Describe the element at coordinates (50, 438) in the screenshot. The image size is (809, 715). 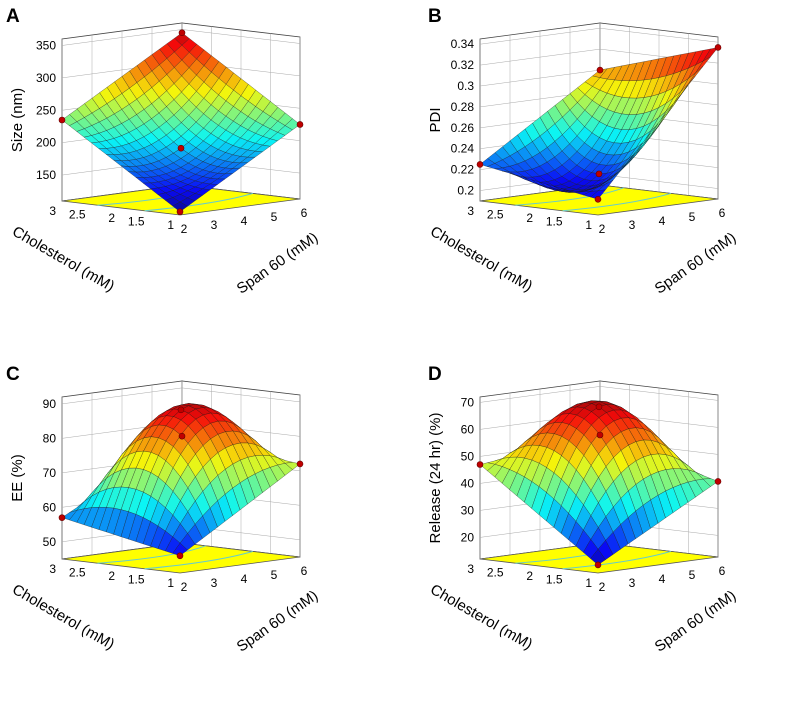
I see `z-tick-label: 80` at that location.